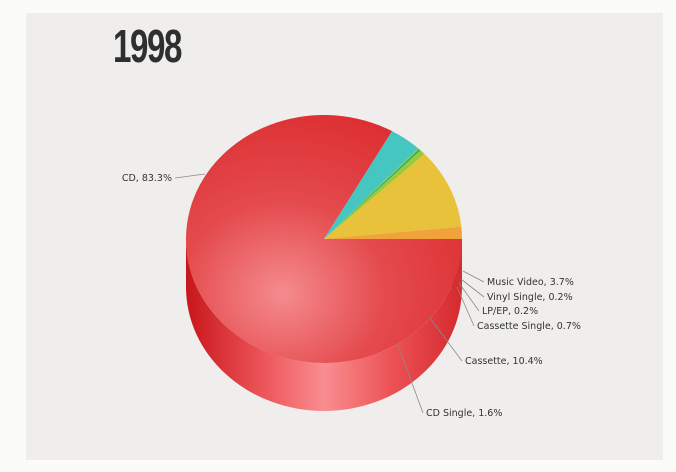 The image size is (676, 472). Describe the element at coordinates (529, 326) in the screenshot. I see `data-label: Cassette Single, 0.7%` at that location.